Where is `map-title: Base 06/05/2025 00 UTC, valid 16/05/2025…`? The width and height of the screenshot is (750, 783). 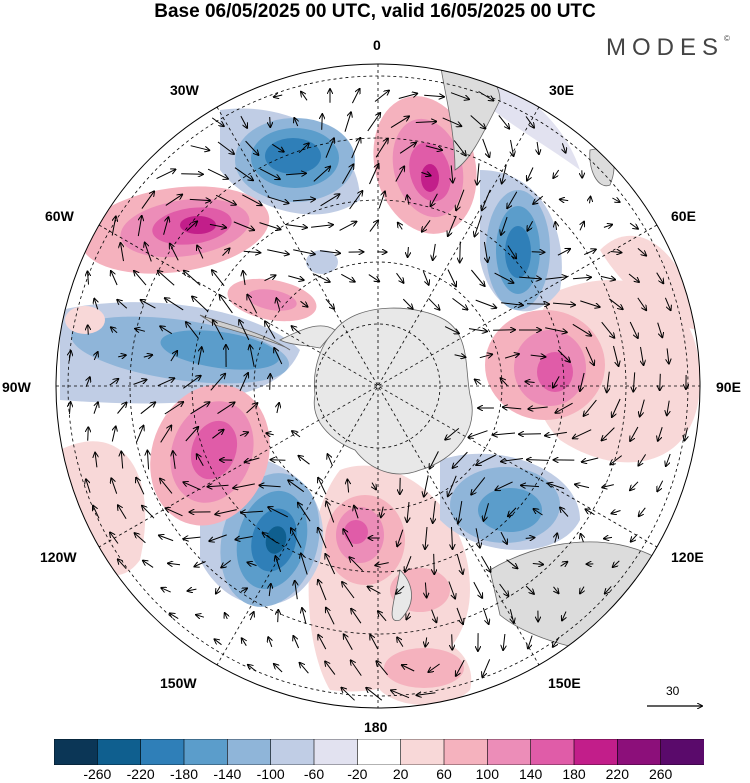
map-title: Base 06/05/2025 00 UTC, valid 16/05/2025… is located at coordinates (375, 11).